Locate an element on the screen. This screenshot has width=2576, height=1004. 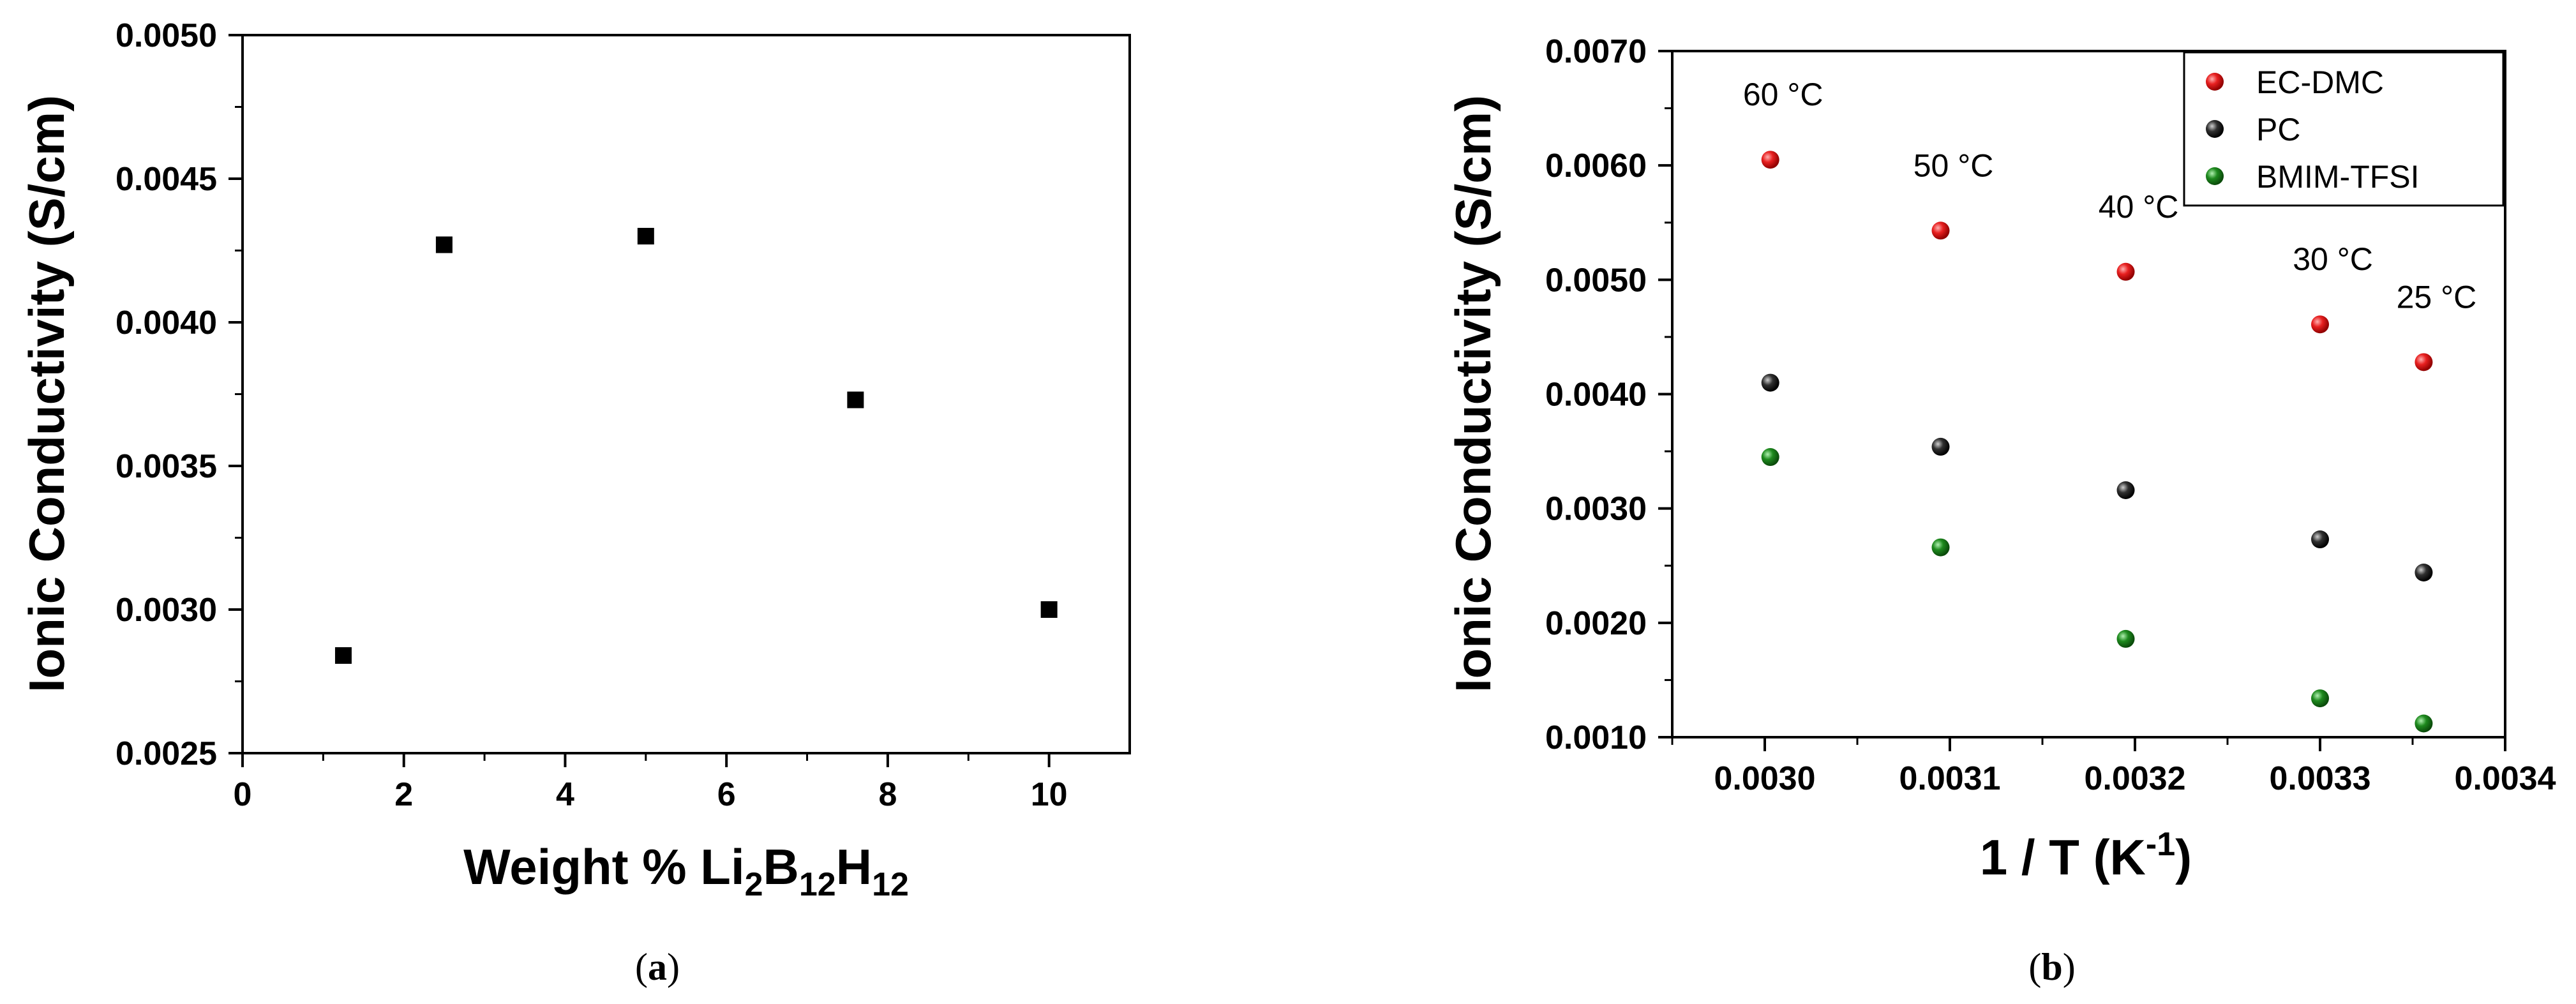
x-tick-label: 0 is located at coordinates (243, 794).